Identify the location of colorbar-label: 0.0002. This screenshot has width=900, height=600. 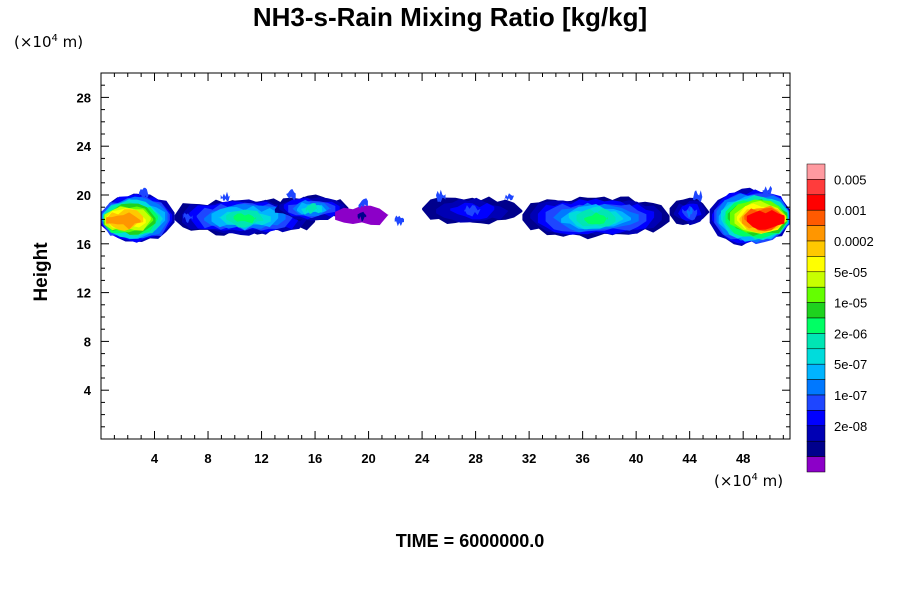
(854, 241).